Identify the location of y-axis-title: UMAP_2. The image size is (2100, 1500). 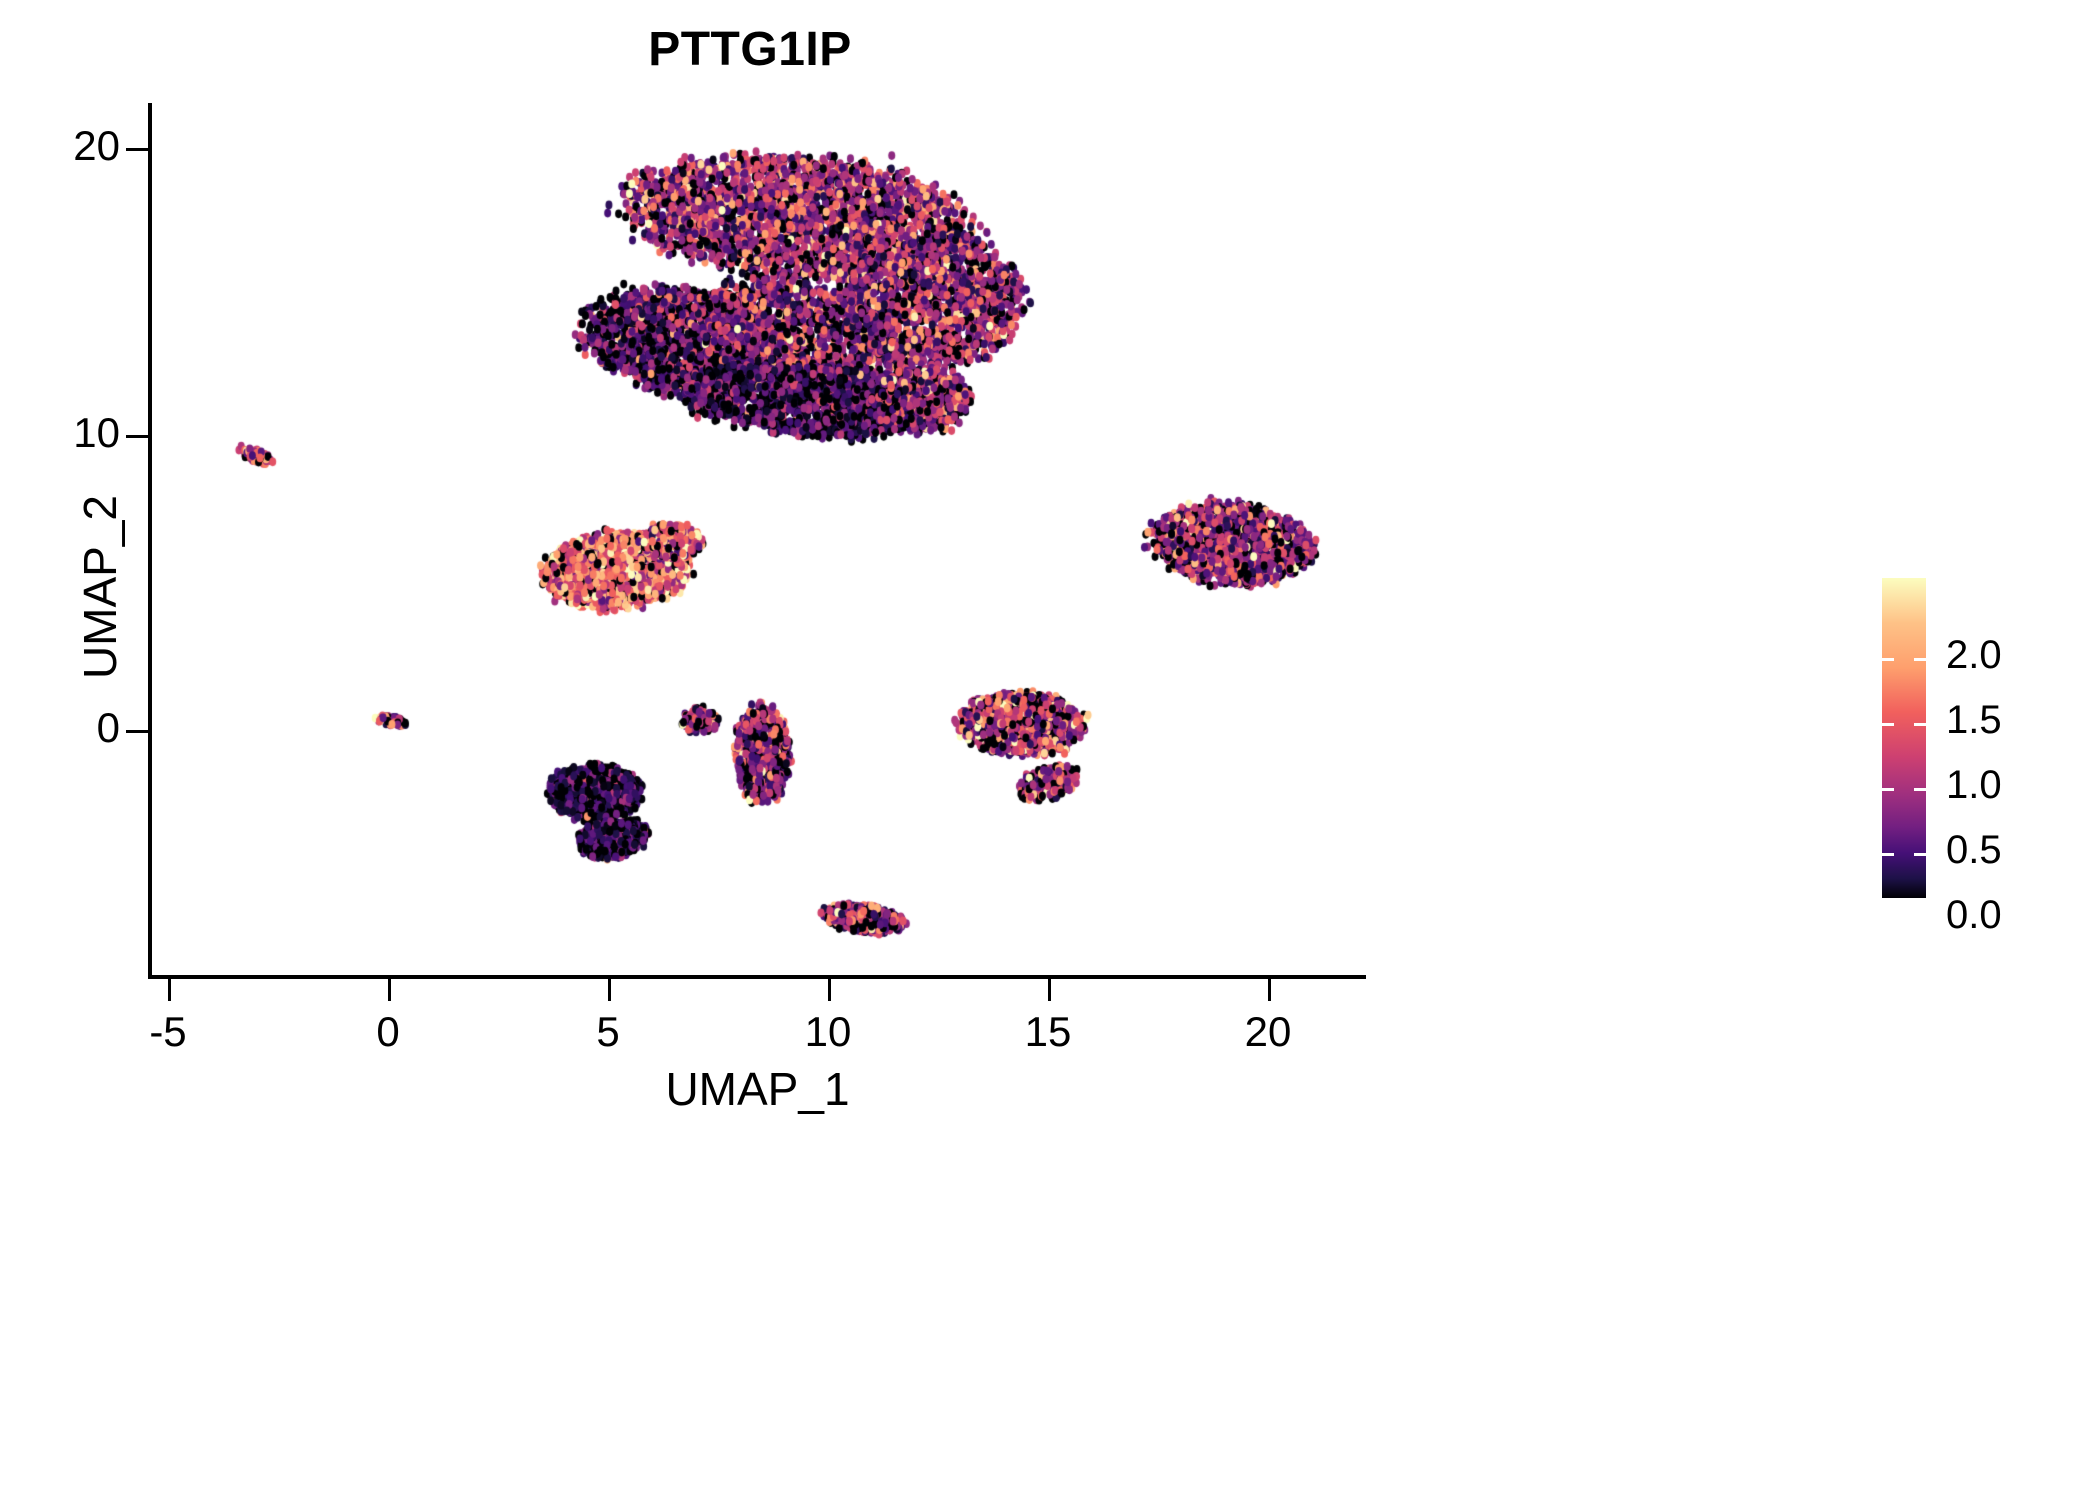
(100, 587).